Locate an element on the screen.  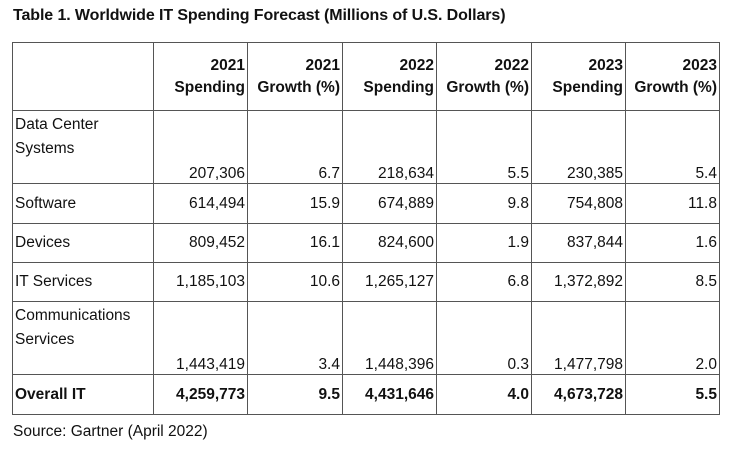
cell-value: 6.8 is located at coordinates (484, 282).